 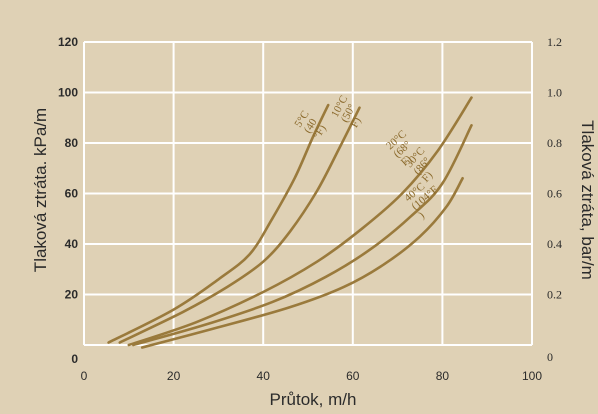 What do you see at coordinates (313, 399) in the screenshot?
I see `x-axis-title: Průtok, m/h` at bounding box center [313, 399].